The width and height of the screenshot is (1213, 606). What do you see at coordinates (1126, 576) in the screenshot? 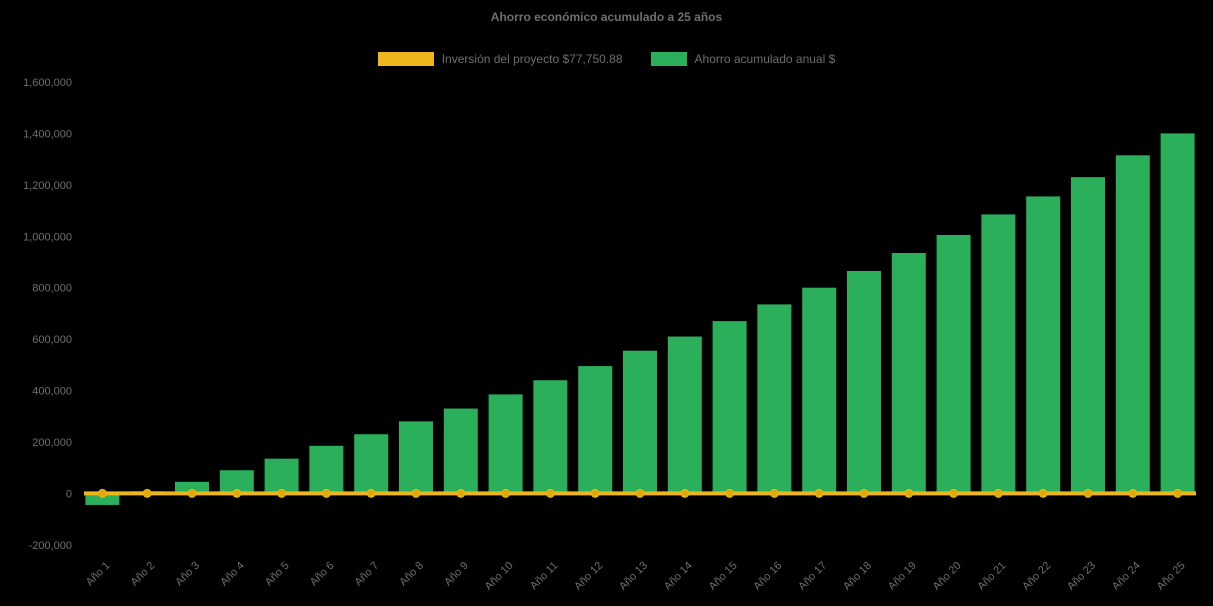
I see `x-tick-label: Año 24` at bounding box center [1126, 576].